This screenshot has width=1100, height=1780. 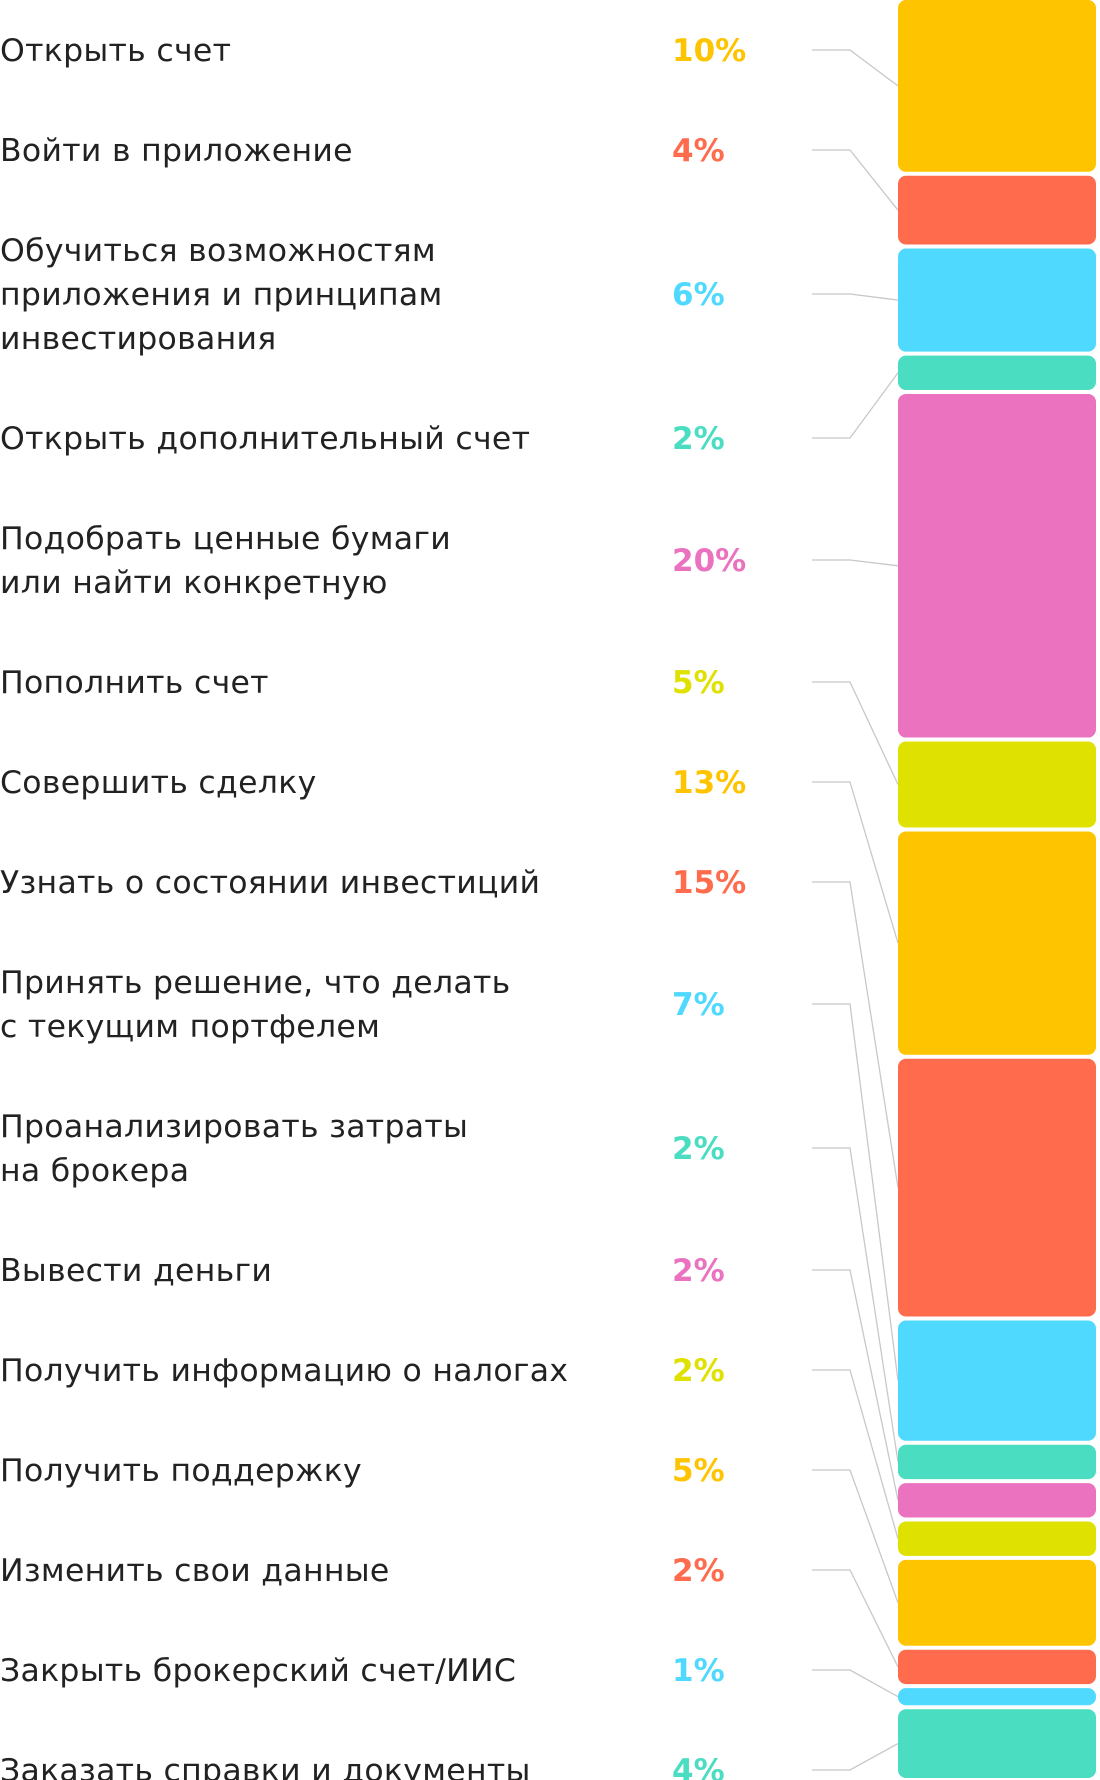 What do you see at coordinates (136, 1271) in the screenshot?
I see `category-label-11: Вывести деньги` at bounding box center [136, 1271].